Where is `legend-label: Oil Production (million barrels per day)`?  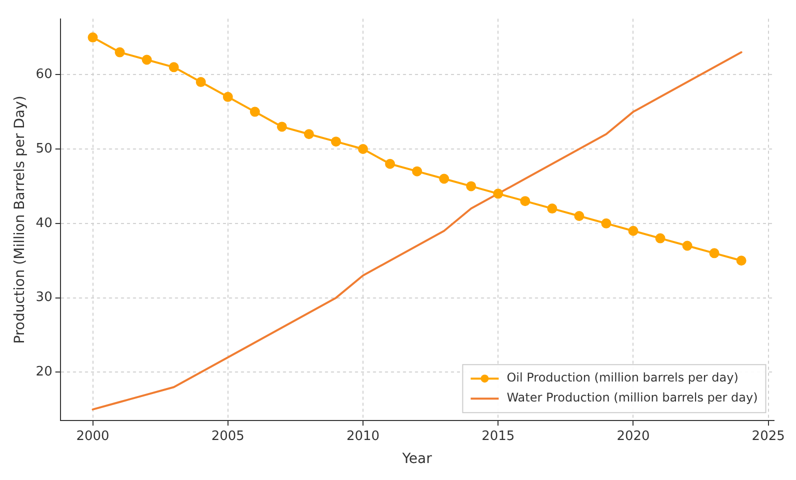
legend-label: Oil Production (million barrels per day) is located at coordinates (622, 377).